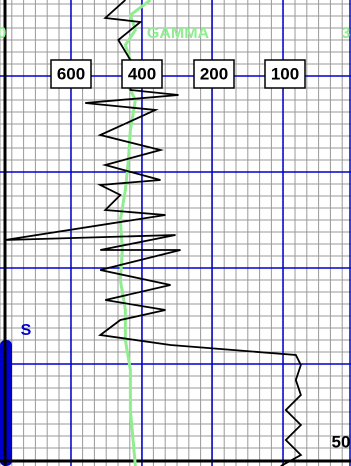  I want to click on scale-label: 600, so click(71, 73).